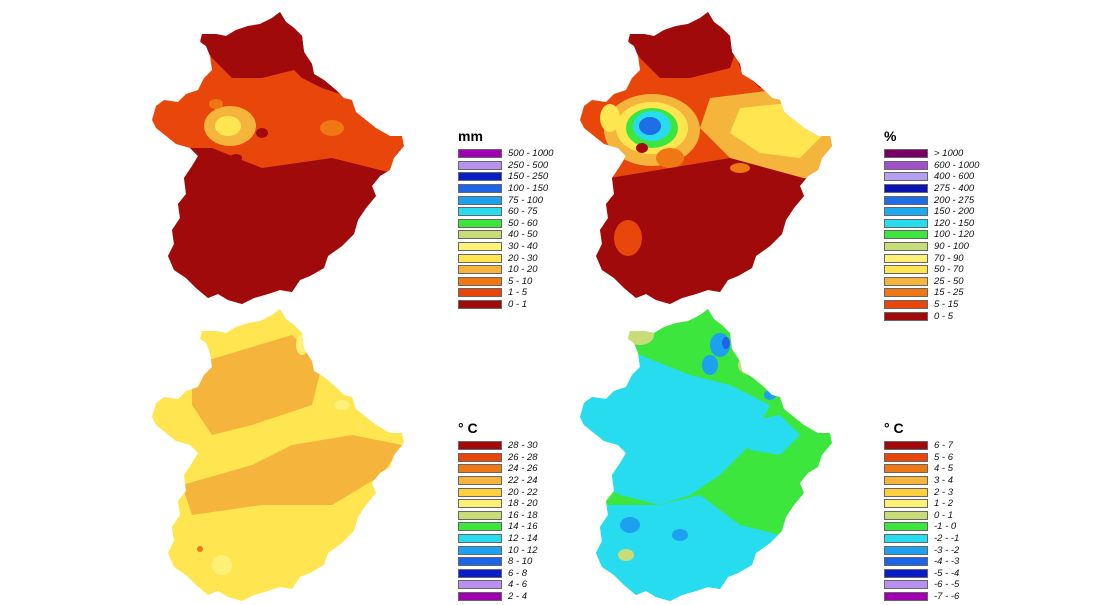  What do you see at coordinates (931, 177) in the screenshot?
I see `legend-entry: 400 - 600` at bounding box center [931, 177].